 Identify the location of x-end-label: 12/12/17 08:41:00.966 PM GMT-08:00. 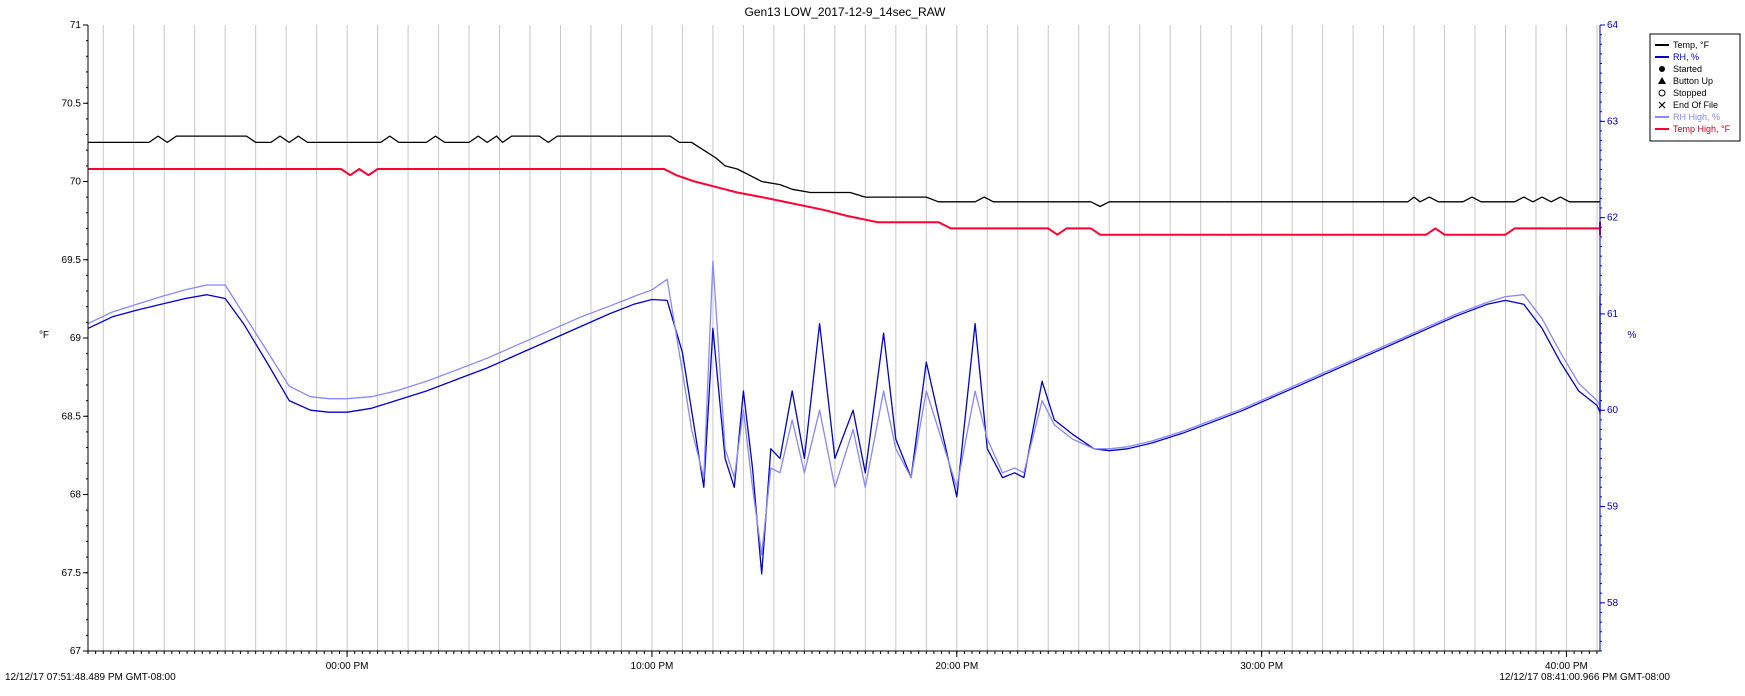
(1584, 677).